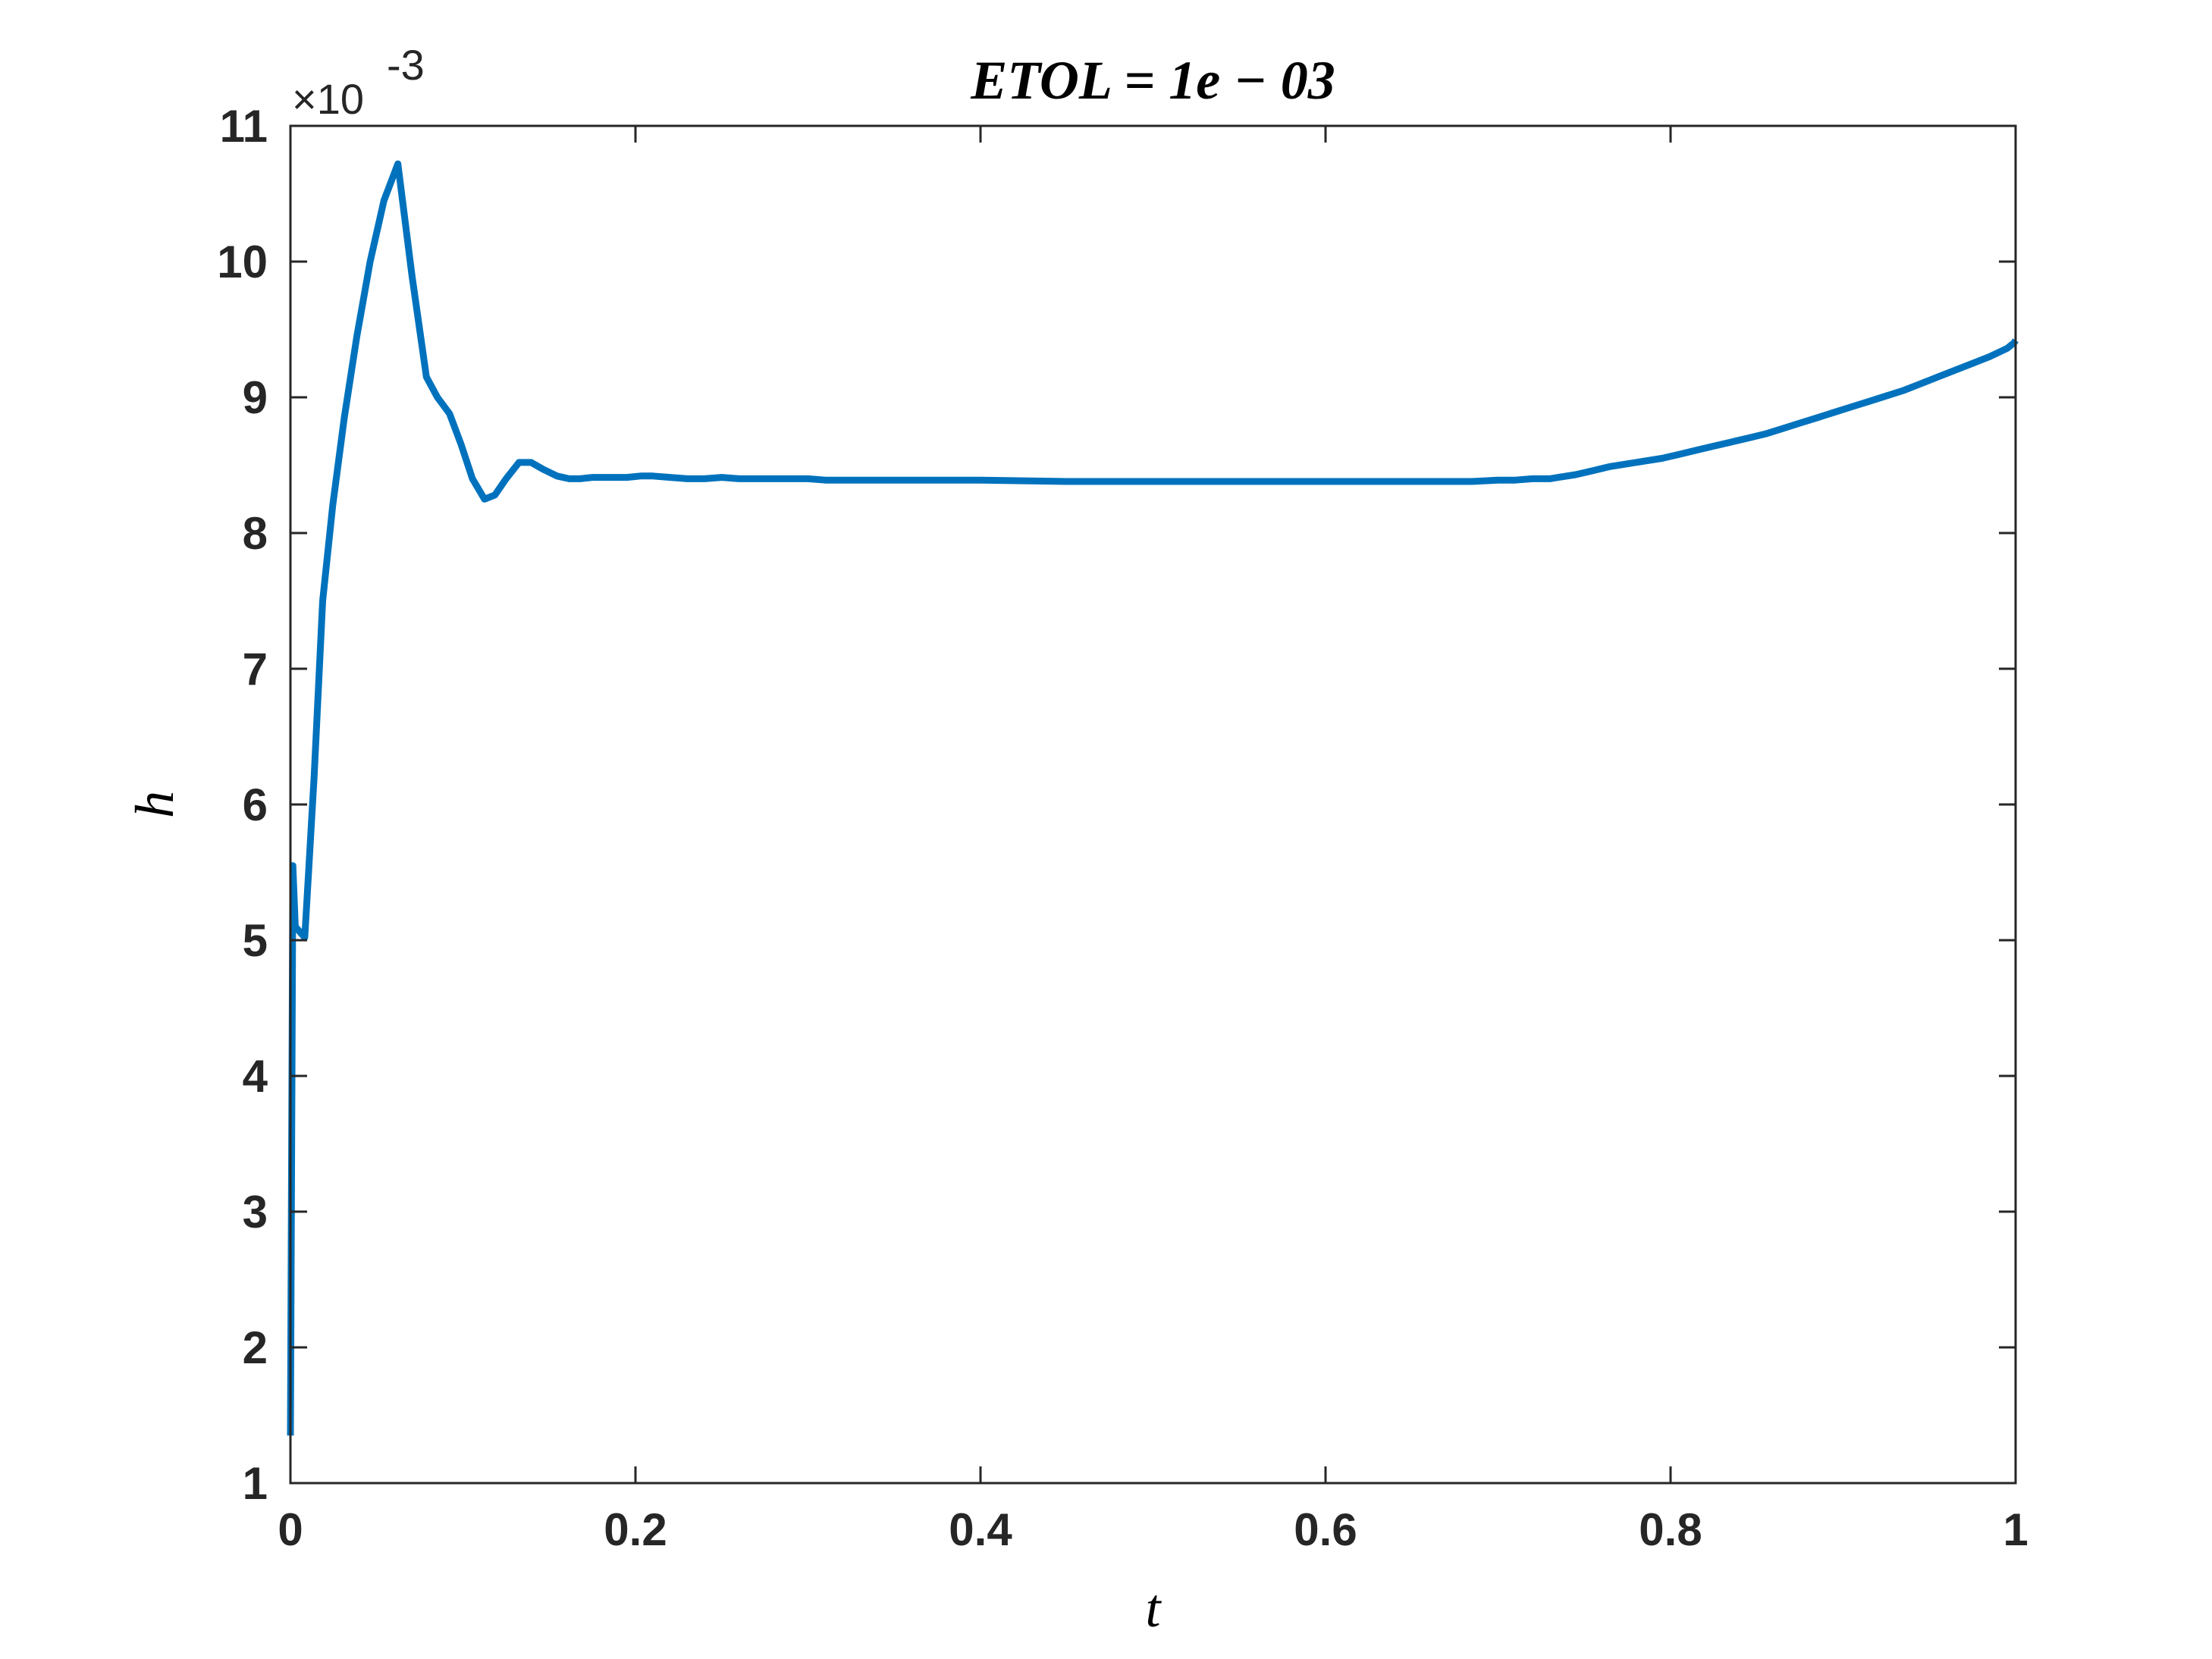 The height and width of the screenshot is (1659, 2212). I want to click on y-tick-label: 3, so click(255, 1212).